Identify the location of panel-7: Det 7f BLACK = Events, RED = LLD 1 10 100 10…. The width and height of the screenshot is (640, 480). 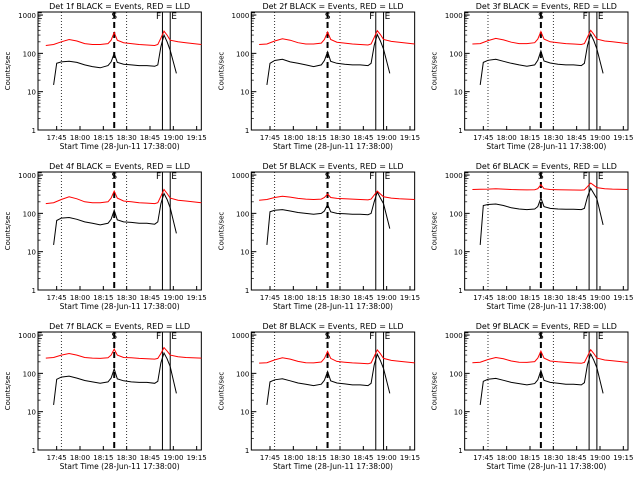
(105, 396).